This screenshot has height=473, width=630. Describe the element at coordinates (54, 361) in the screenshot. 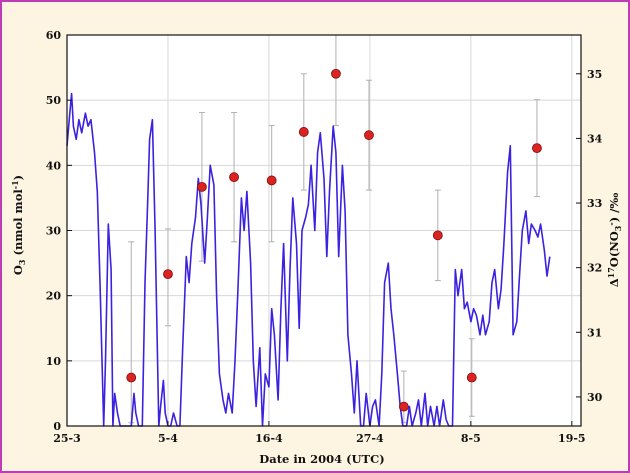

I see `left-tick-label: 10` at that location.